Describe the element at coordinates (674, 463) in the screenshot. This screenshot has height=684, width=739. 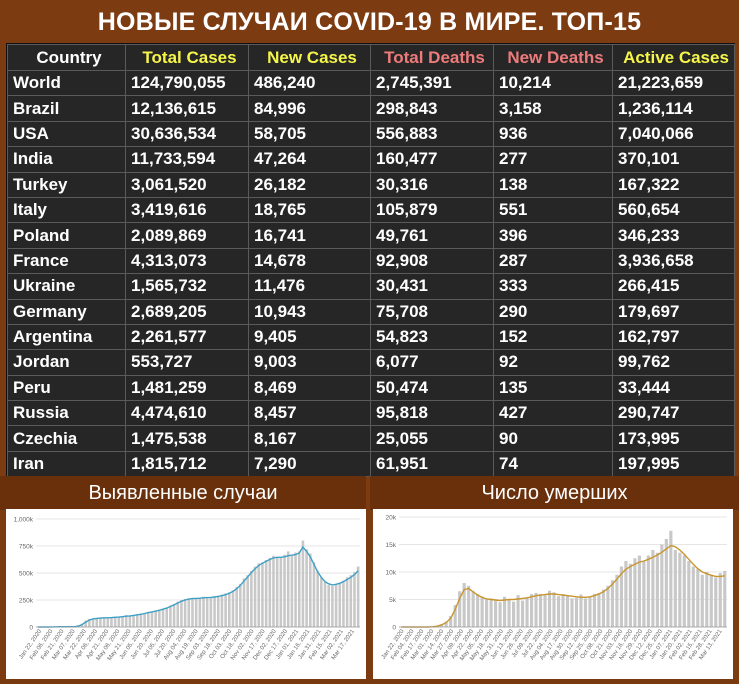
I see `cell-active-cases: 197,995` at that location.